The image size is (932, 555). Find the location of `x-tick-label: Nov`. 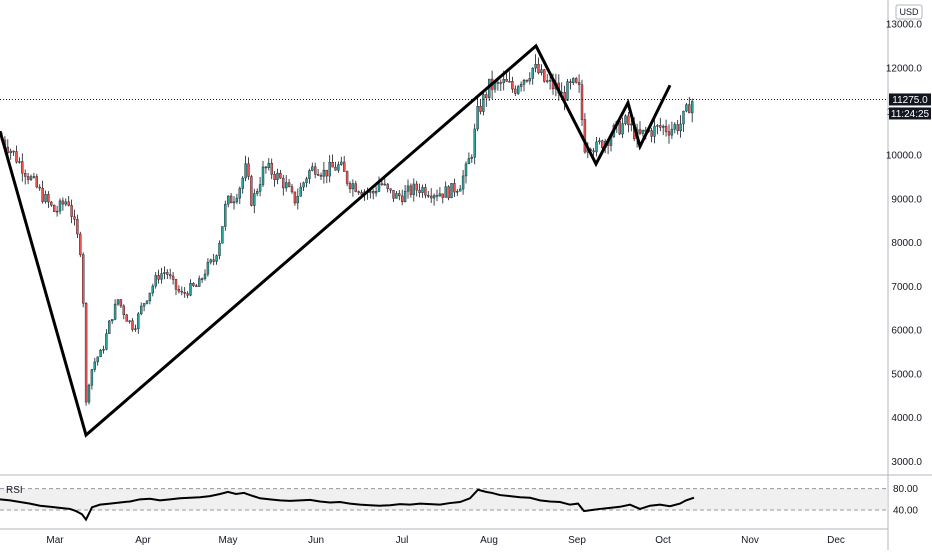

x-tick-label: Nov is located at coordinates (750, 540).